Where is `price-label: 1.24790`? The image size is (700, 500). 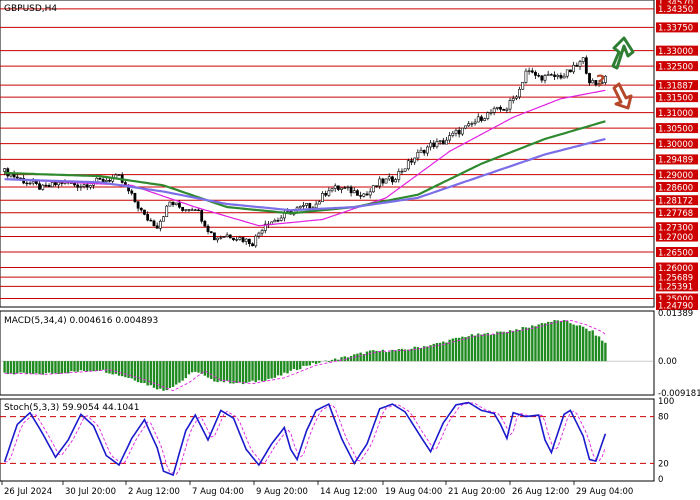
price-label: 1.24790 is located at coordinates (675, 306).